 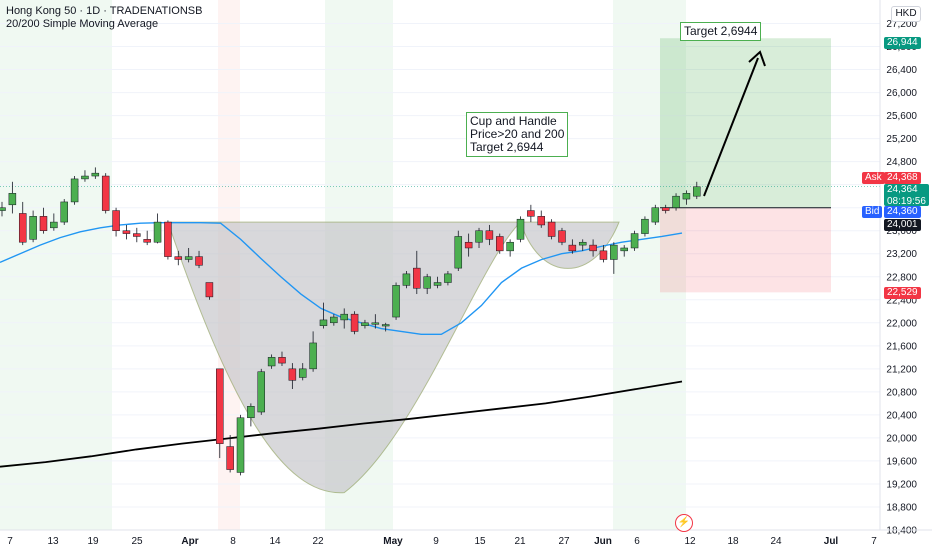 I want to click on price-tick-label-13: 23,600, so click(x=901, y=231).